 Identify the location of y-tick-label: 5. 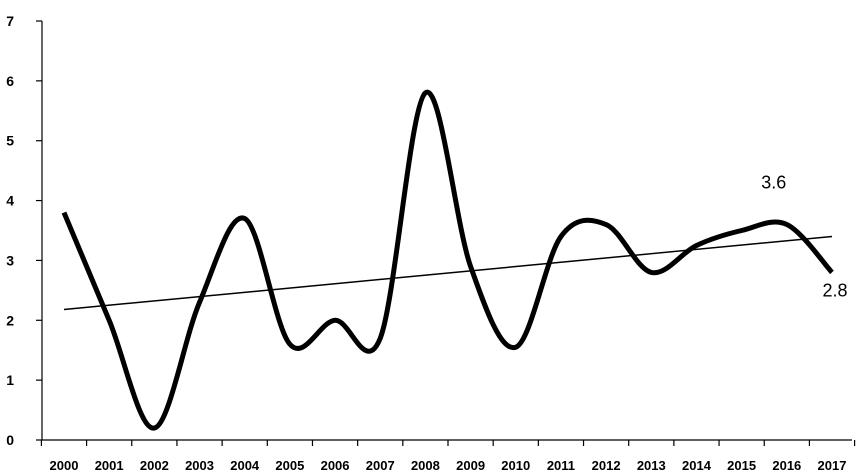
(10, 141).